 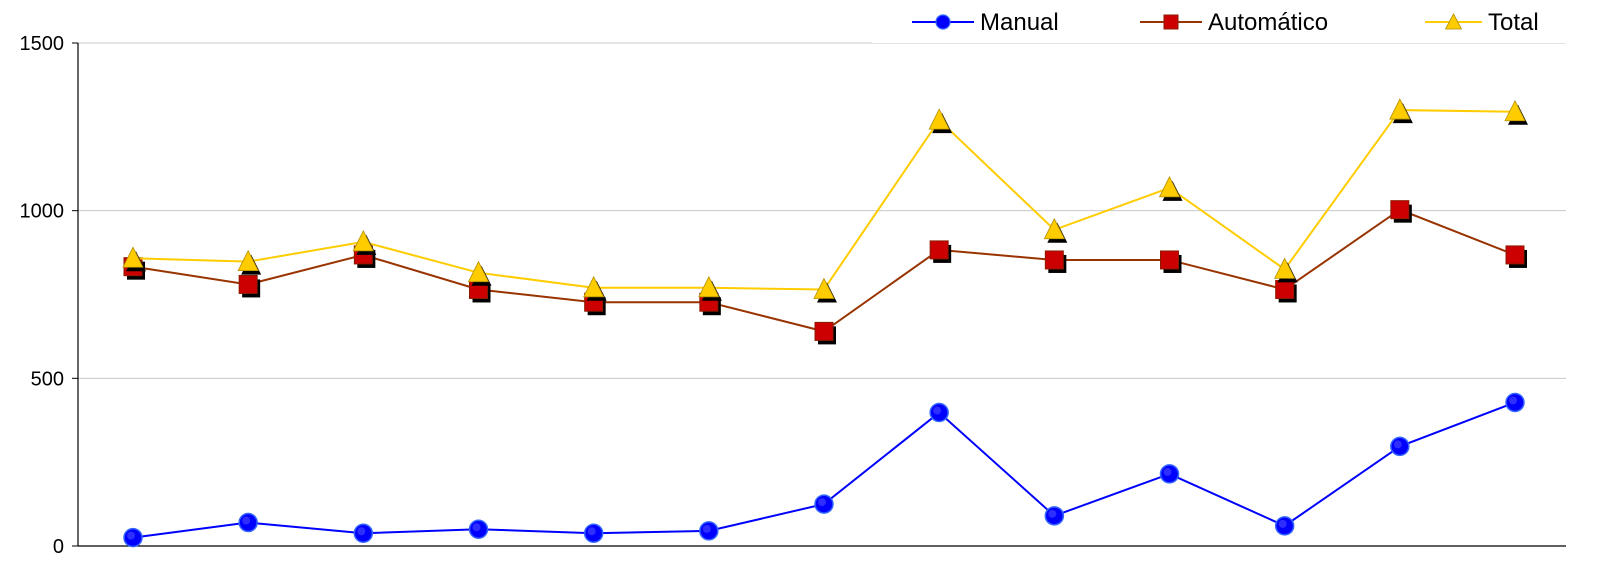 I want to click on legend-item-manual: Manual, so click(x=985, y=22).